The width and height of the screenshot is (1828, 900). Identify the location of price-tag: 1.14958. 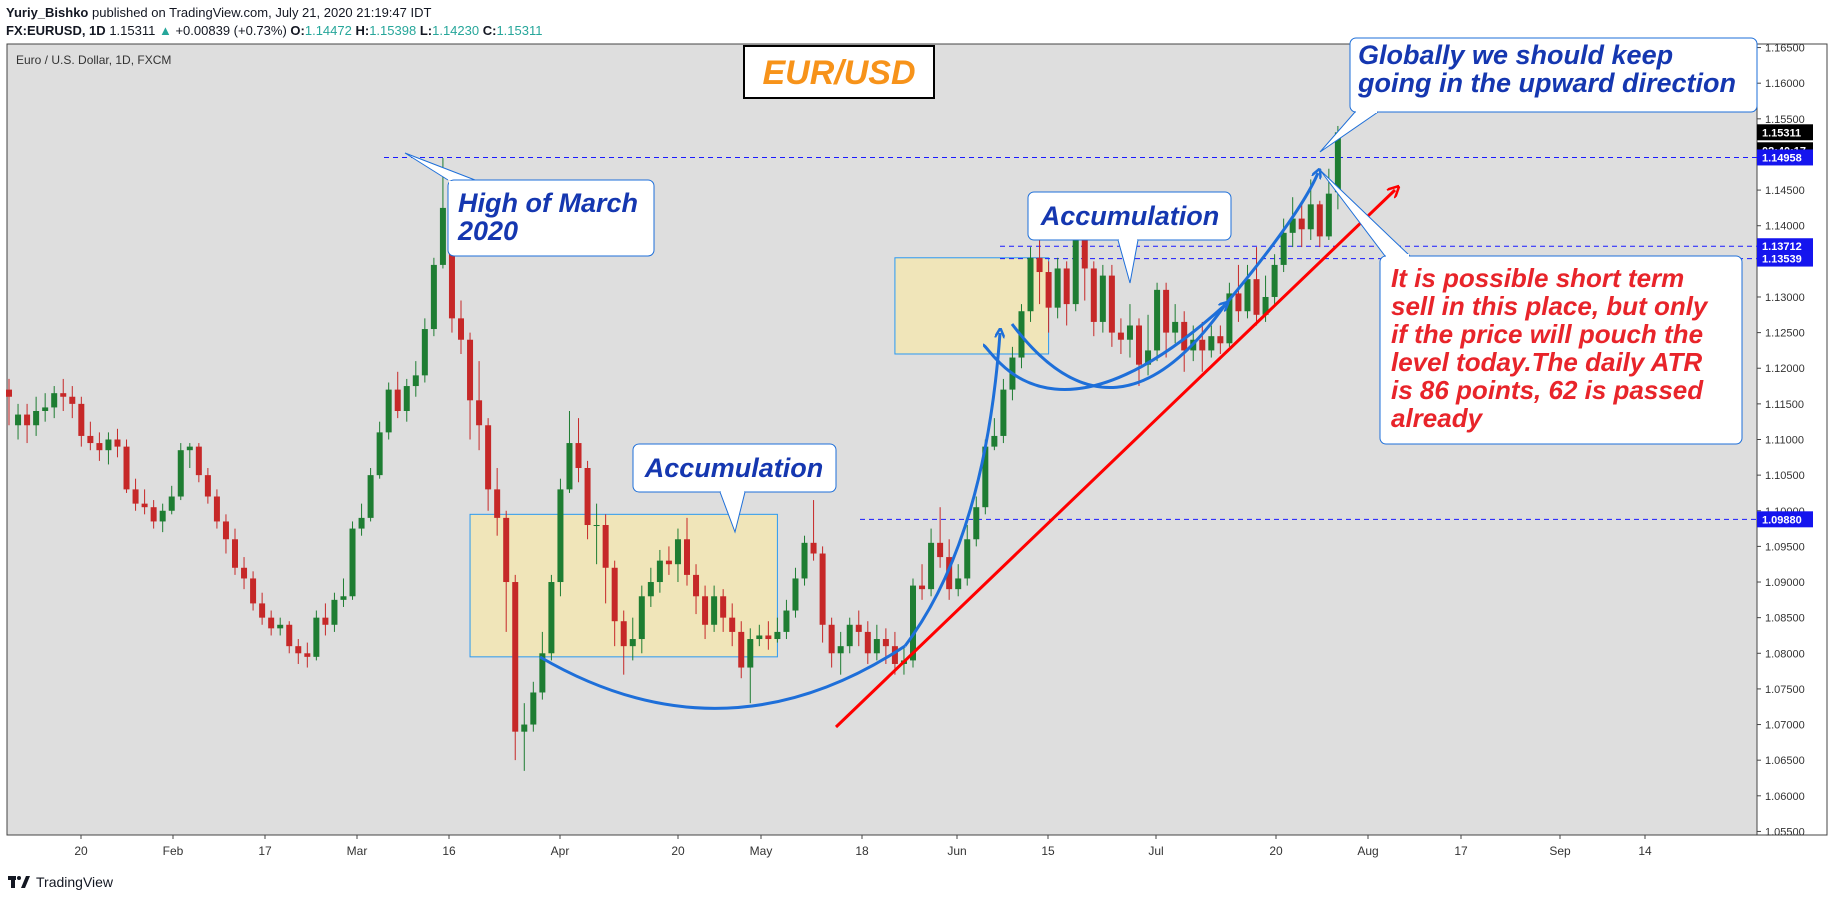
(1785, 157).